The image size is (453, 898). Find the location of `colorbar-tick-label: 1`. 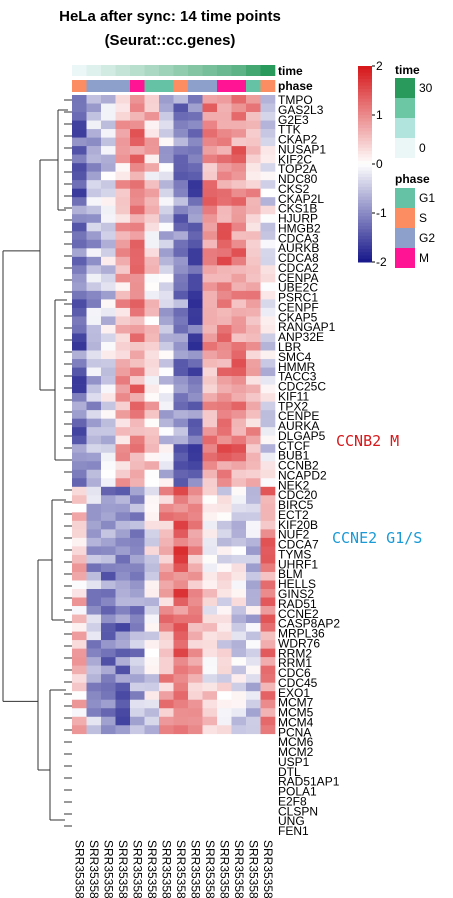

colorbar-tick-label: 1 is located at coordinates (379, 115).